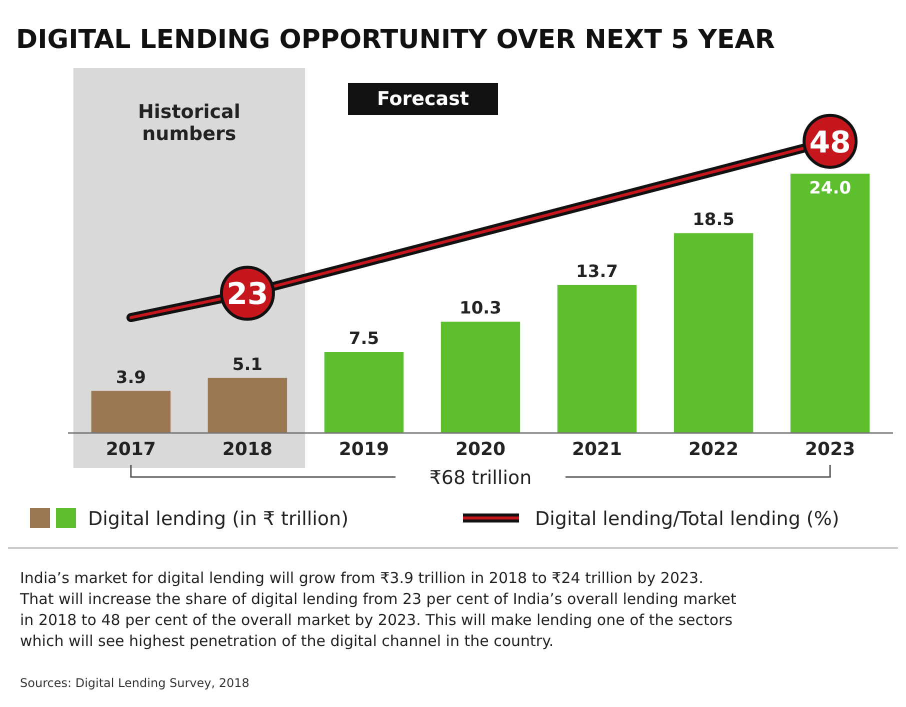 This screenshot has width=906, height=707. What do you see at coordinates (830, 449) in the screenshot?
I see `x-tick-label: 2023` at bounding box center [830, 449].